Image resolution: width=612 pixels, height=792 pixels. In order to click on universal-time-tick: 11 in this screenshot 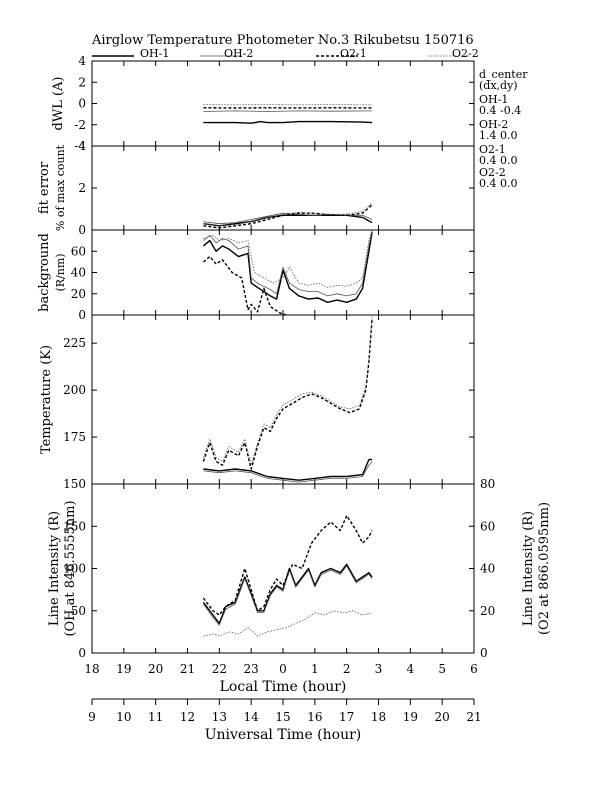, I will do `click(155, 717)`.